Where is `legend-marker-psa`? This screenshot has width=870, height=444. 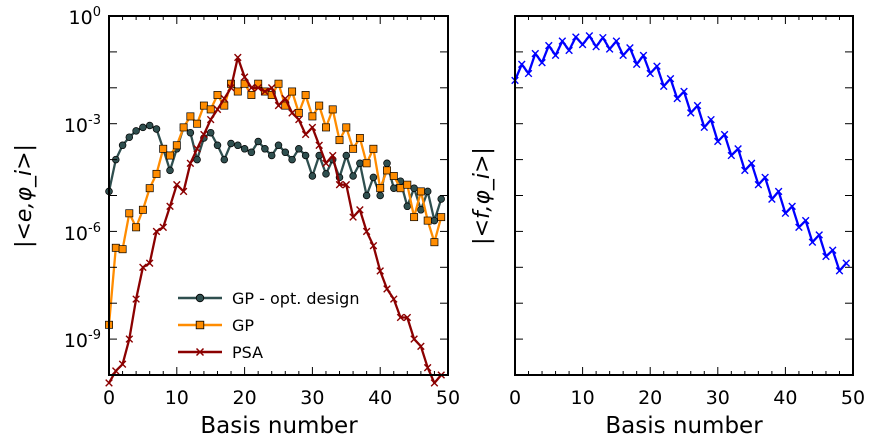
legend-marker-psa is located at coordinates (200, 352).